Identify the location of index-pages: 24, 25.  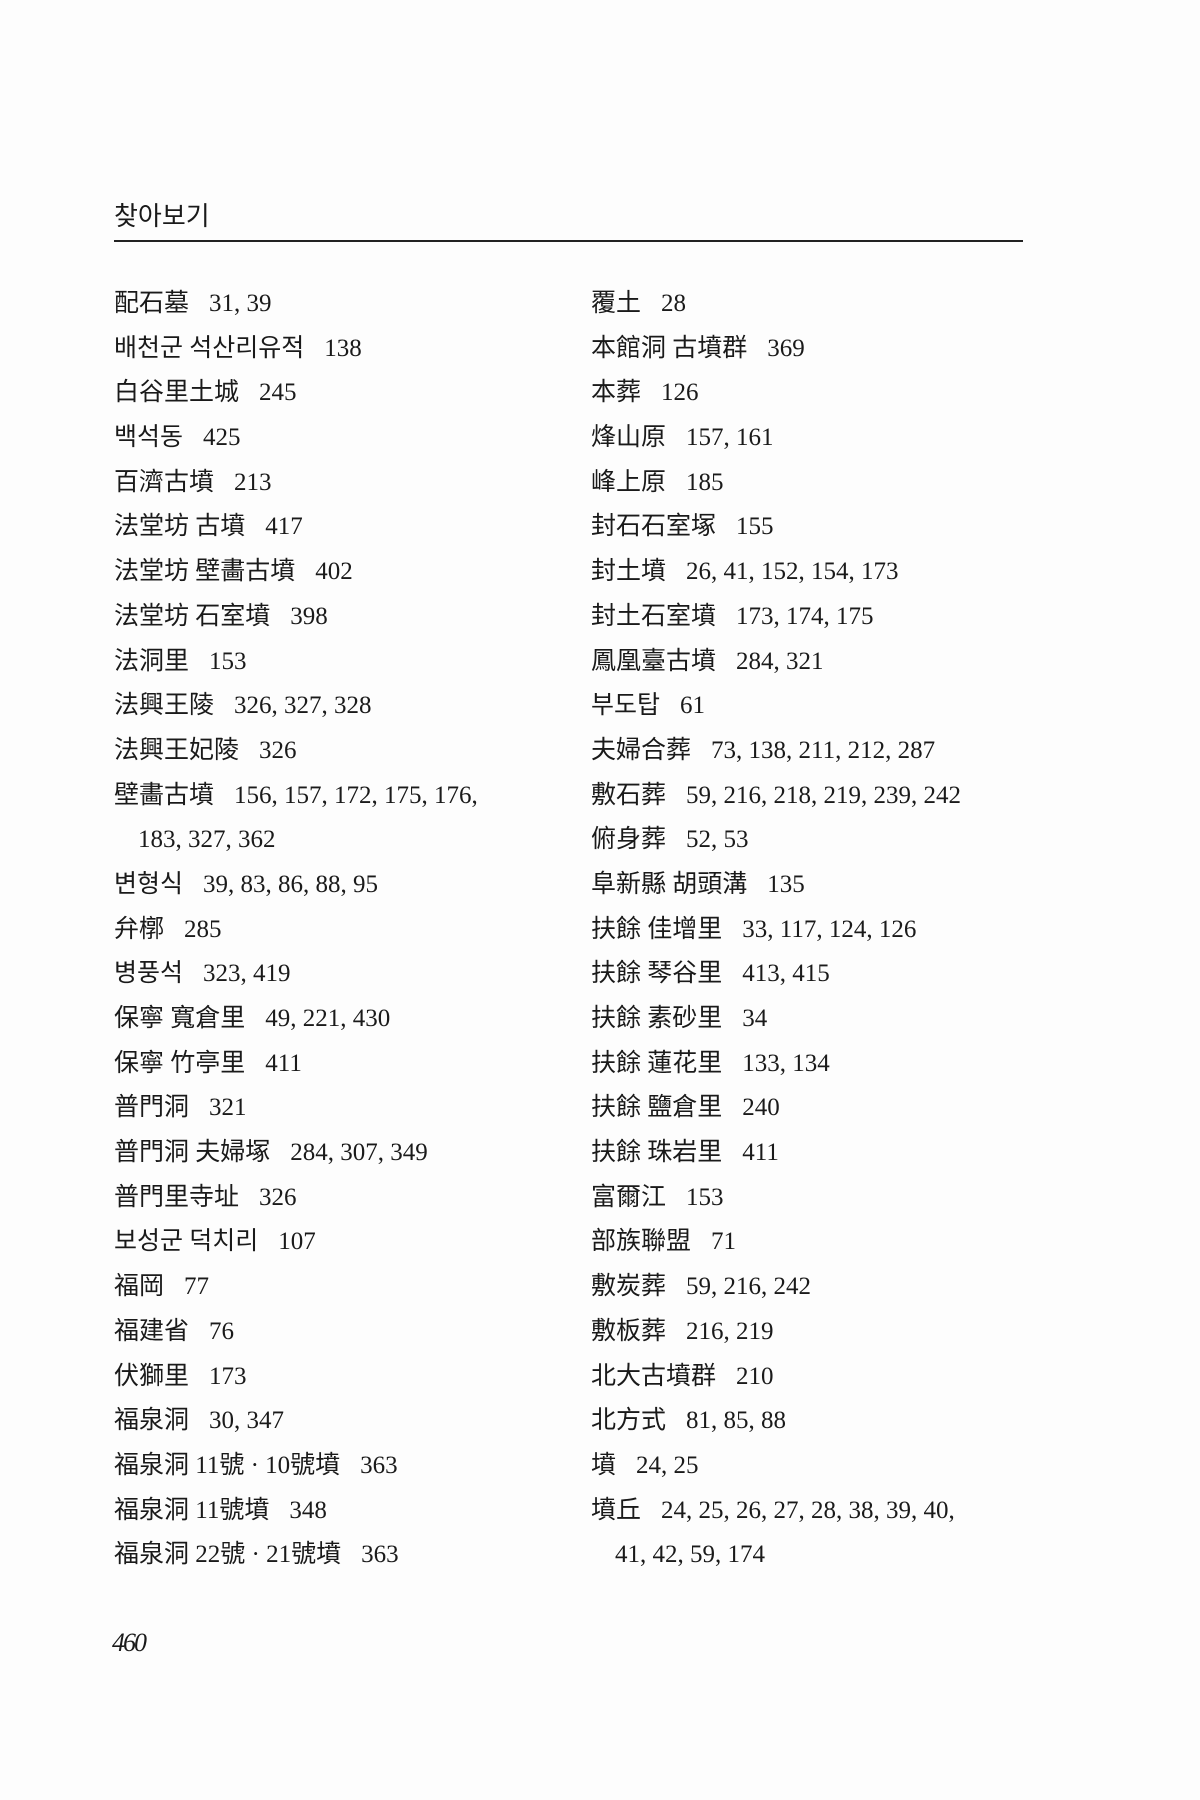
(667, 1465).